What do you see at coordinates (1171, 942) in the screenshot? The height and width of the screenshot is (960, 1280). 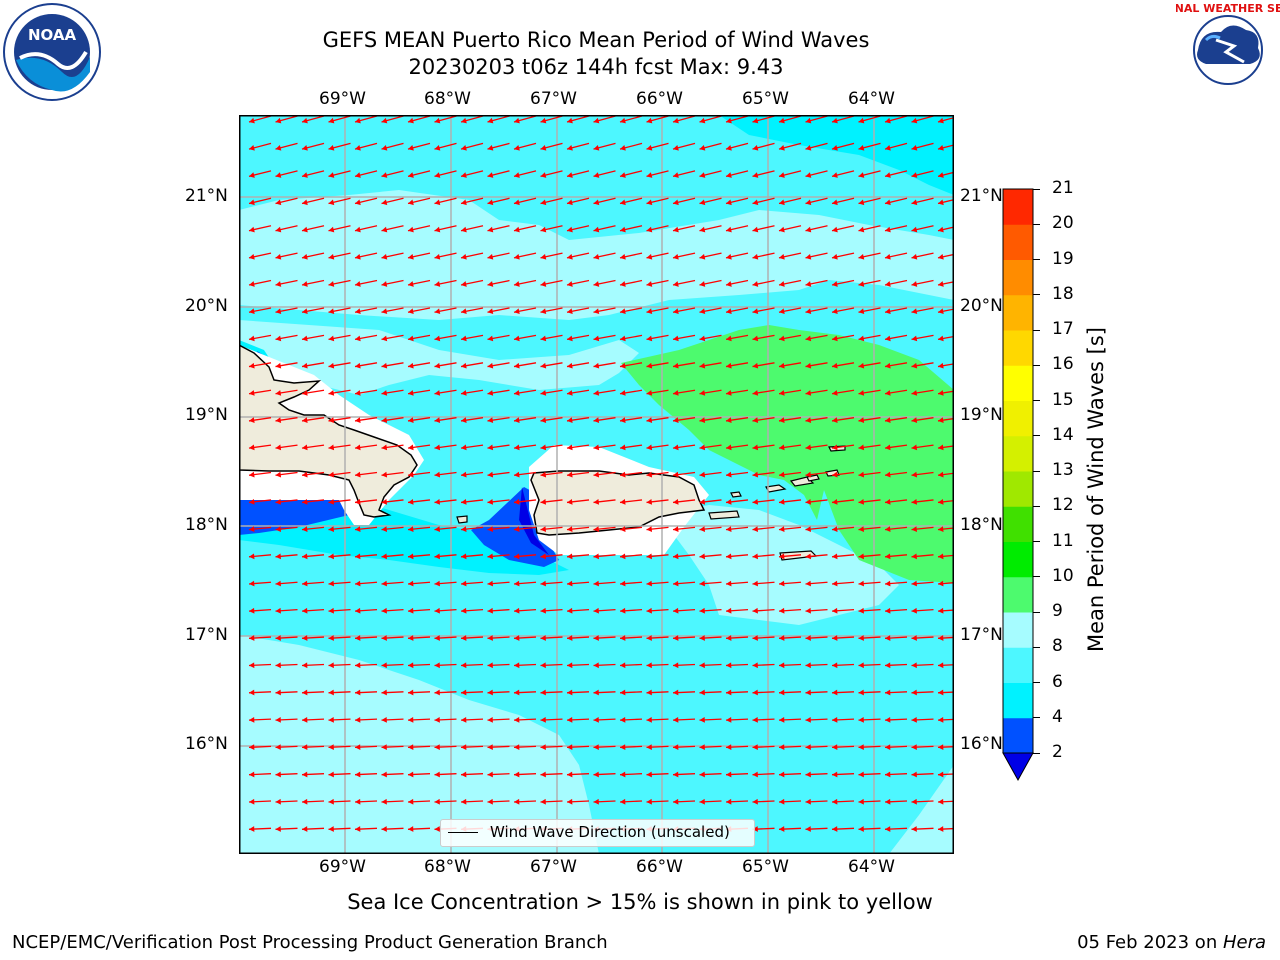 I see `footer-date-host: 05 Feb 2023 on Hera` at bounding box center [1171, 942].